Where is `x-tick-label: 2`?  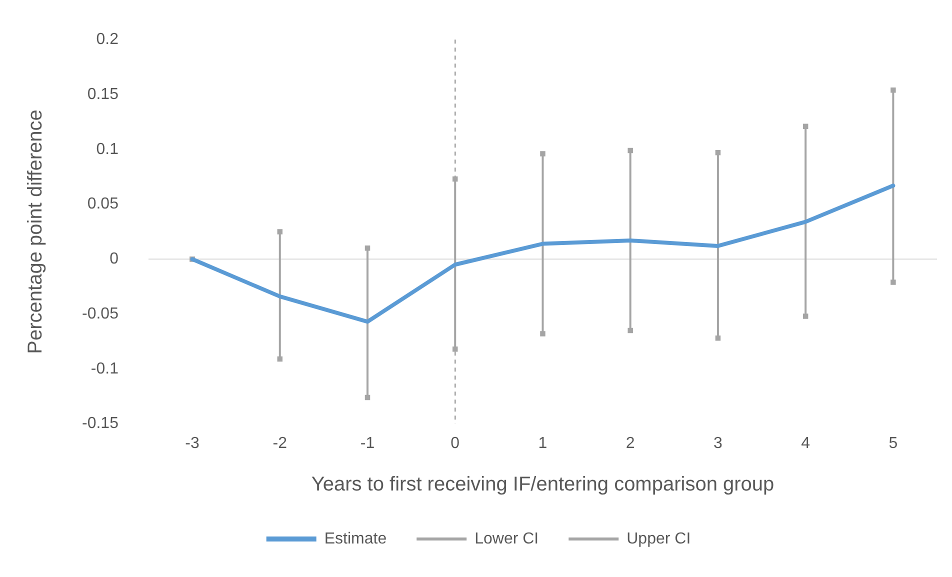
x-tick-label: 2 is located at coordinates (630, 443).